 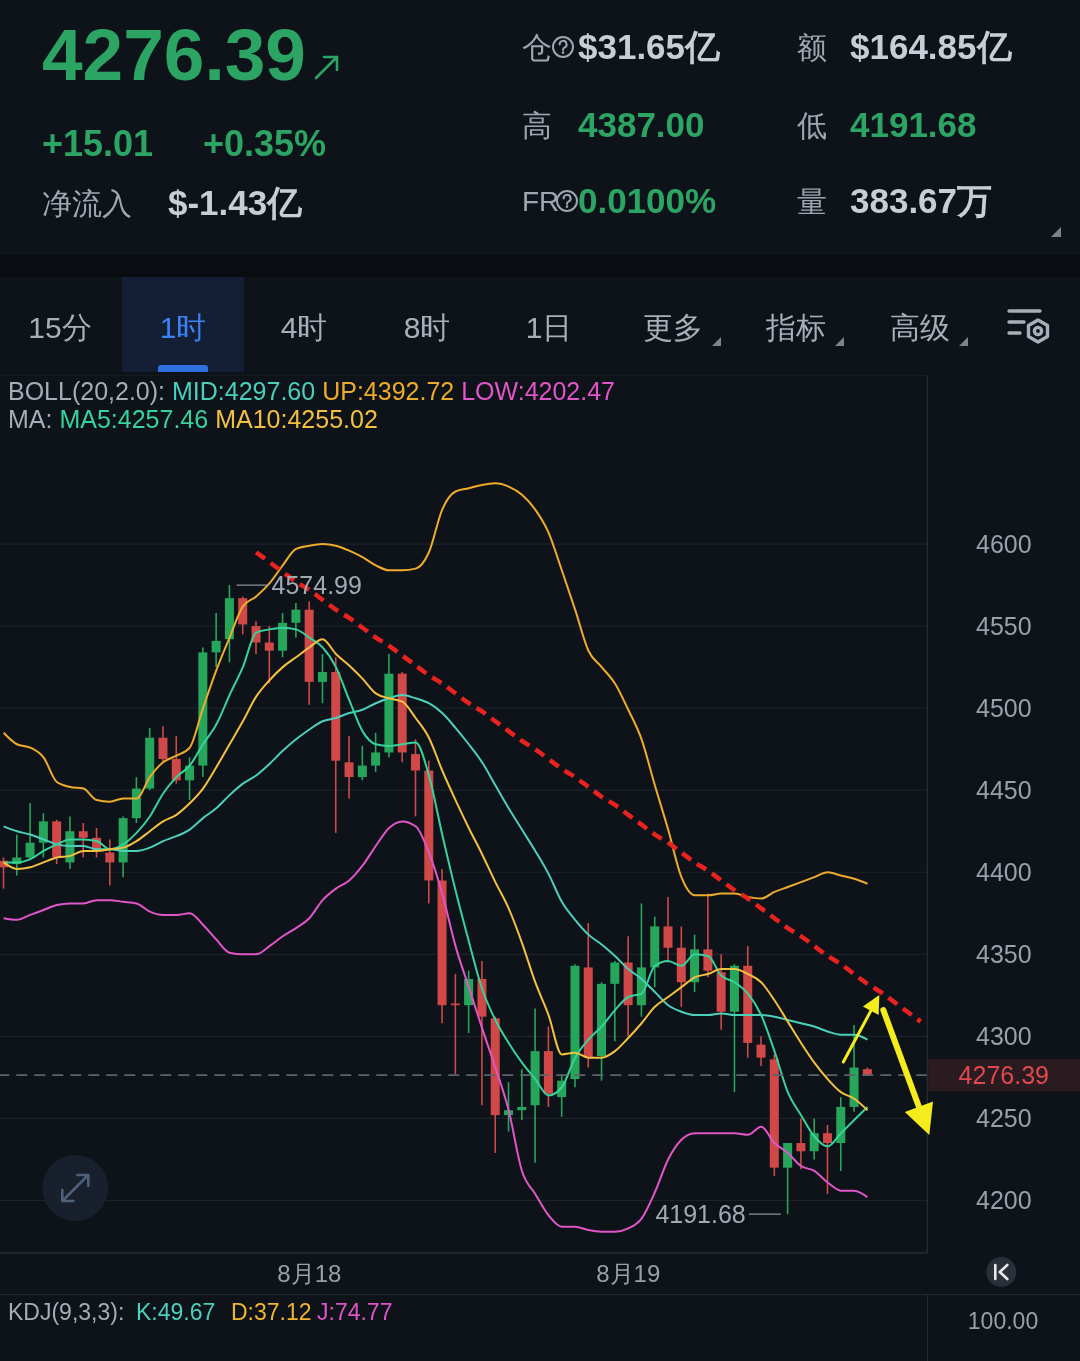 What do you see at coordinates (271, 1311) in the screenshot?
I see `text: D:37.12` at bounding box center [271, 1311].